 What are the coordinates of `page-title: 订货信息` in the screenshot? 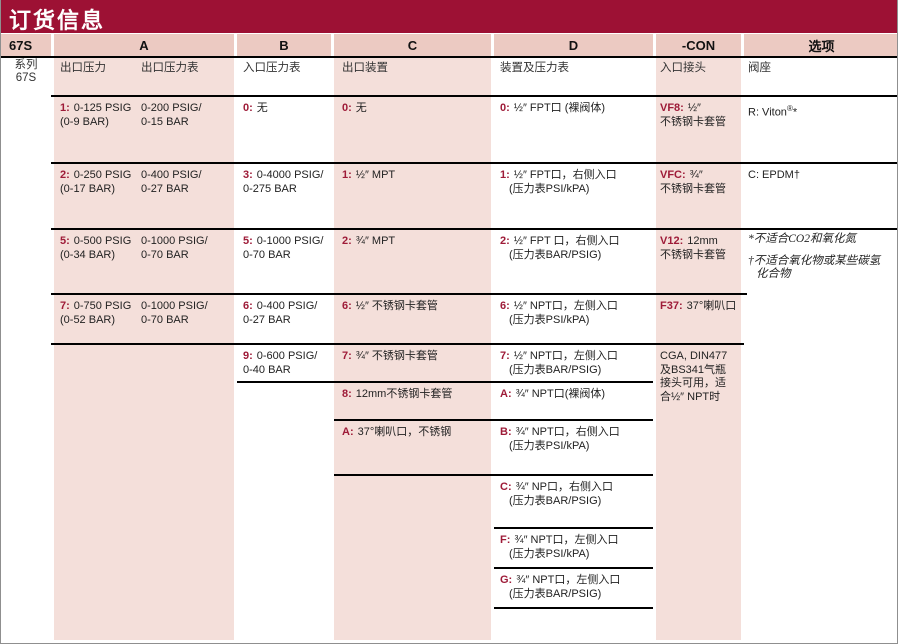 It's located at (57, 20).